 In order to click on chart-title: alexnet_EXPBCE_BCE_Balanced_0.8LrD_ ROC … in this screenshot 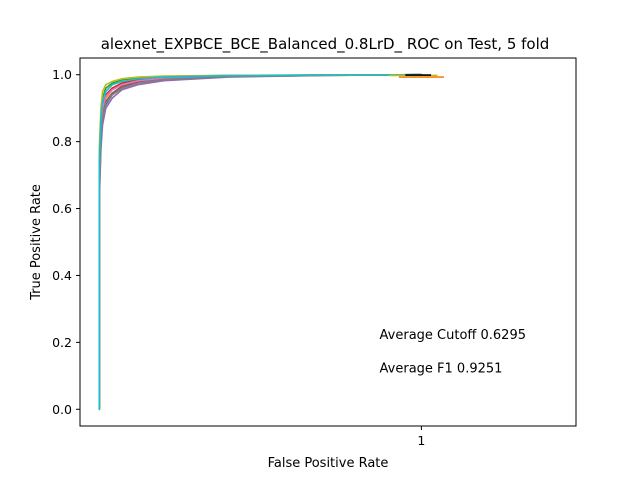, I will do `click(325, 44)`.